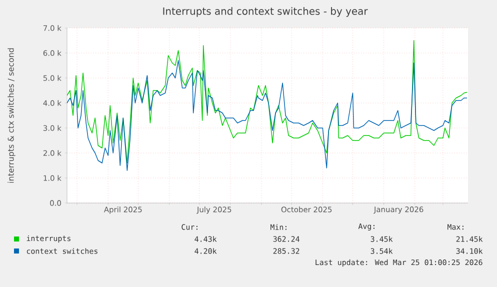 This screenshot has height=287, width=497. Describe the element at coordinates (265, 12) in the screenshot. I see `chart-title: Interrupts and context switches - by year` at that location.